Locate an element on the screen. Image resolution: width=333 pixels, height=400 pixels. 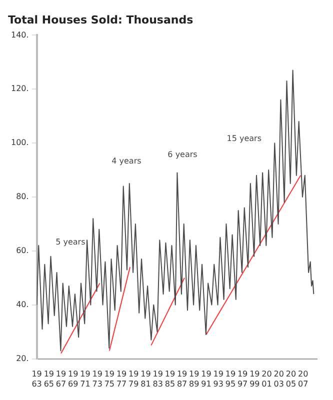
y-tick-label: 40. is located at coordinates (22, 304).